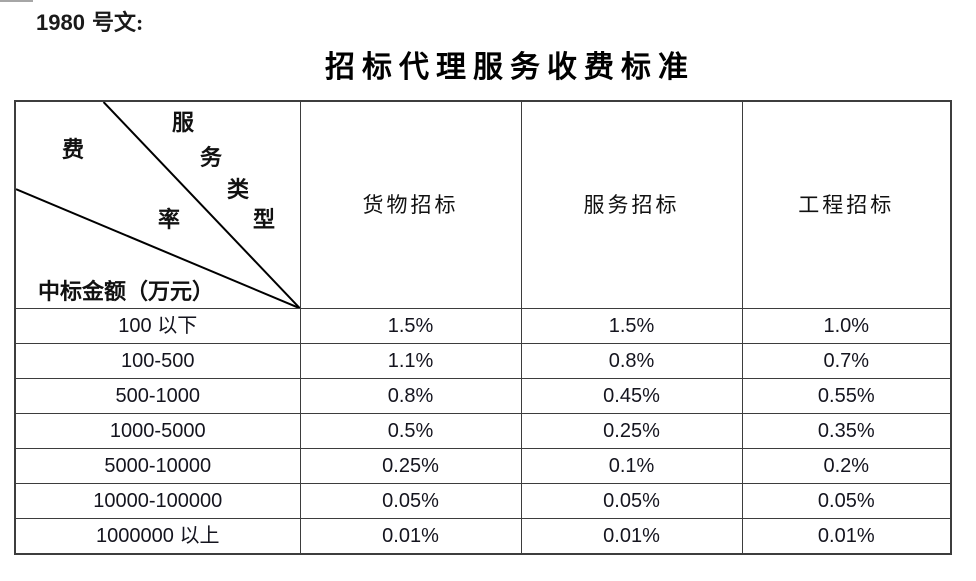  I want to click on services-rate-cell: 0.1%, so click(631, 466).